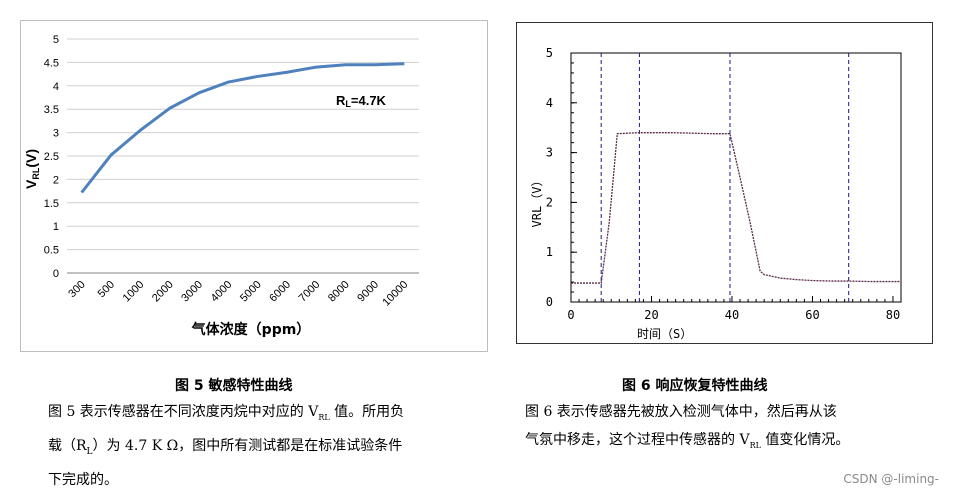  I want to click on y-tick-label-right: 1, so click(549, 252).